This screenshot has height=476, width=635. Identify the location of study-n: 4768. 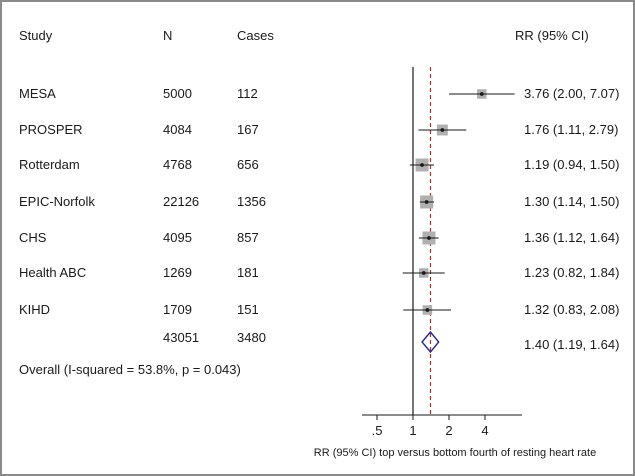
(177, 164).